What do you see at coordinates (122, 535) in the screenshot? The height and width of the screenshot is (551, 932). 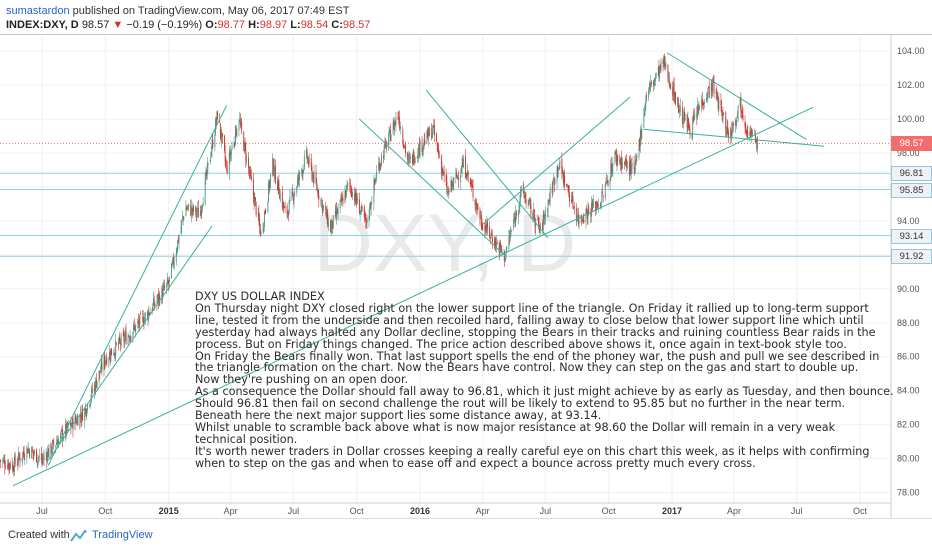 I see `tradingview-brand-link: TradingView` at bounding box center [122, 535].